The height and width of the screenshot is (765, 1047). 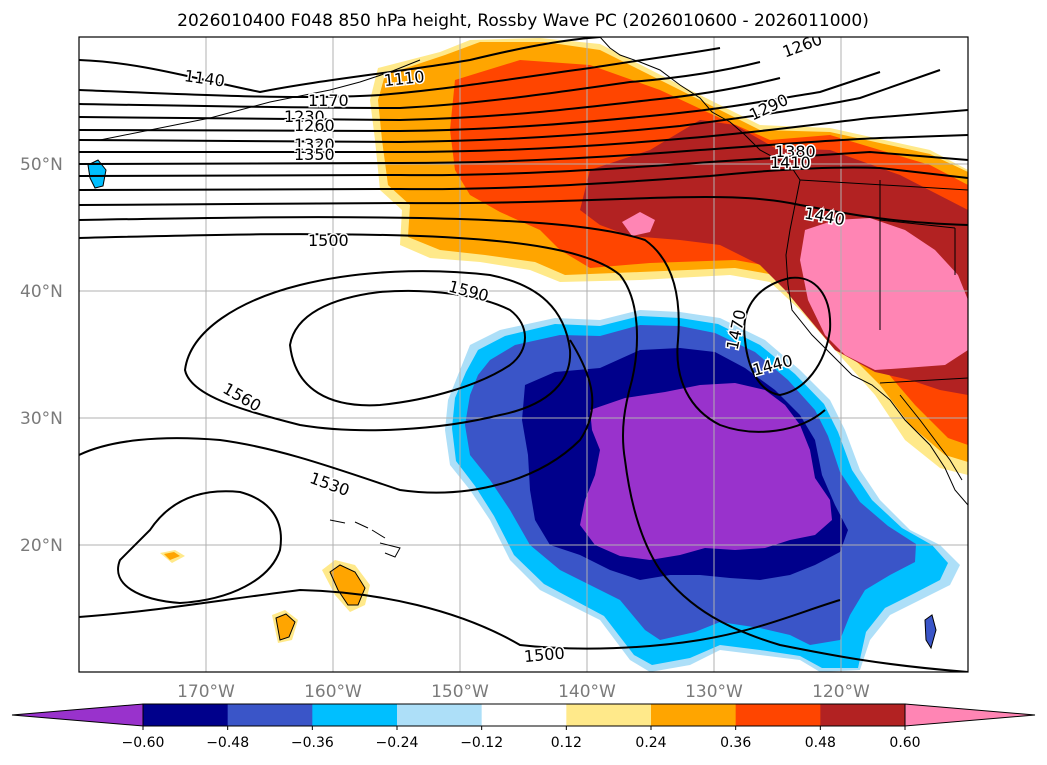 I want to click on lat-label-20N: 20°N, so click(x=41, y=546).